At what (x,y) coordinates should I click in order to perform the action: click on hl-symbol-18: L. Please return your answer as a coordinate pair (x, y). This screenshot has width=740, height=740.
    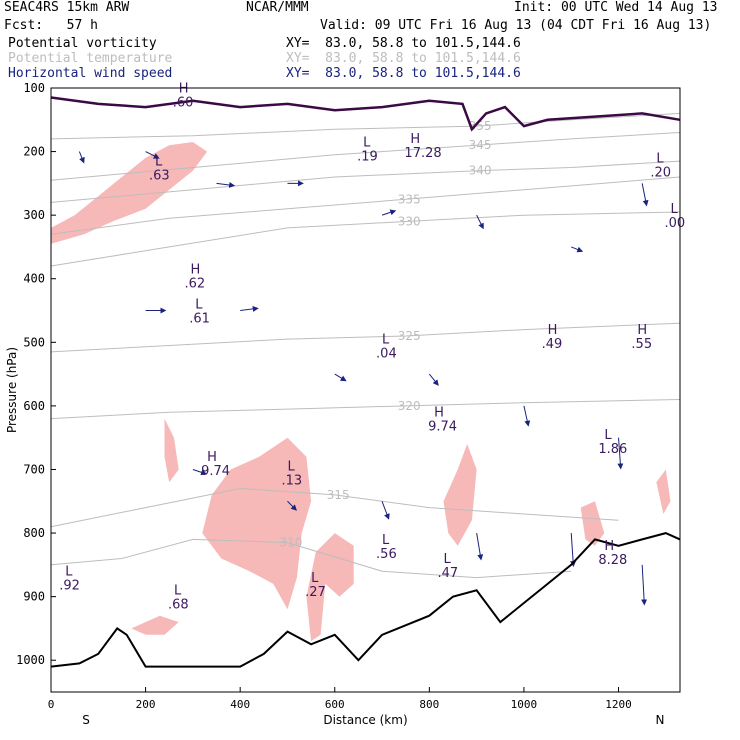
    Looking at the image, I should click on (660, 158).